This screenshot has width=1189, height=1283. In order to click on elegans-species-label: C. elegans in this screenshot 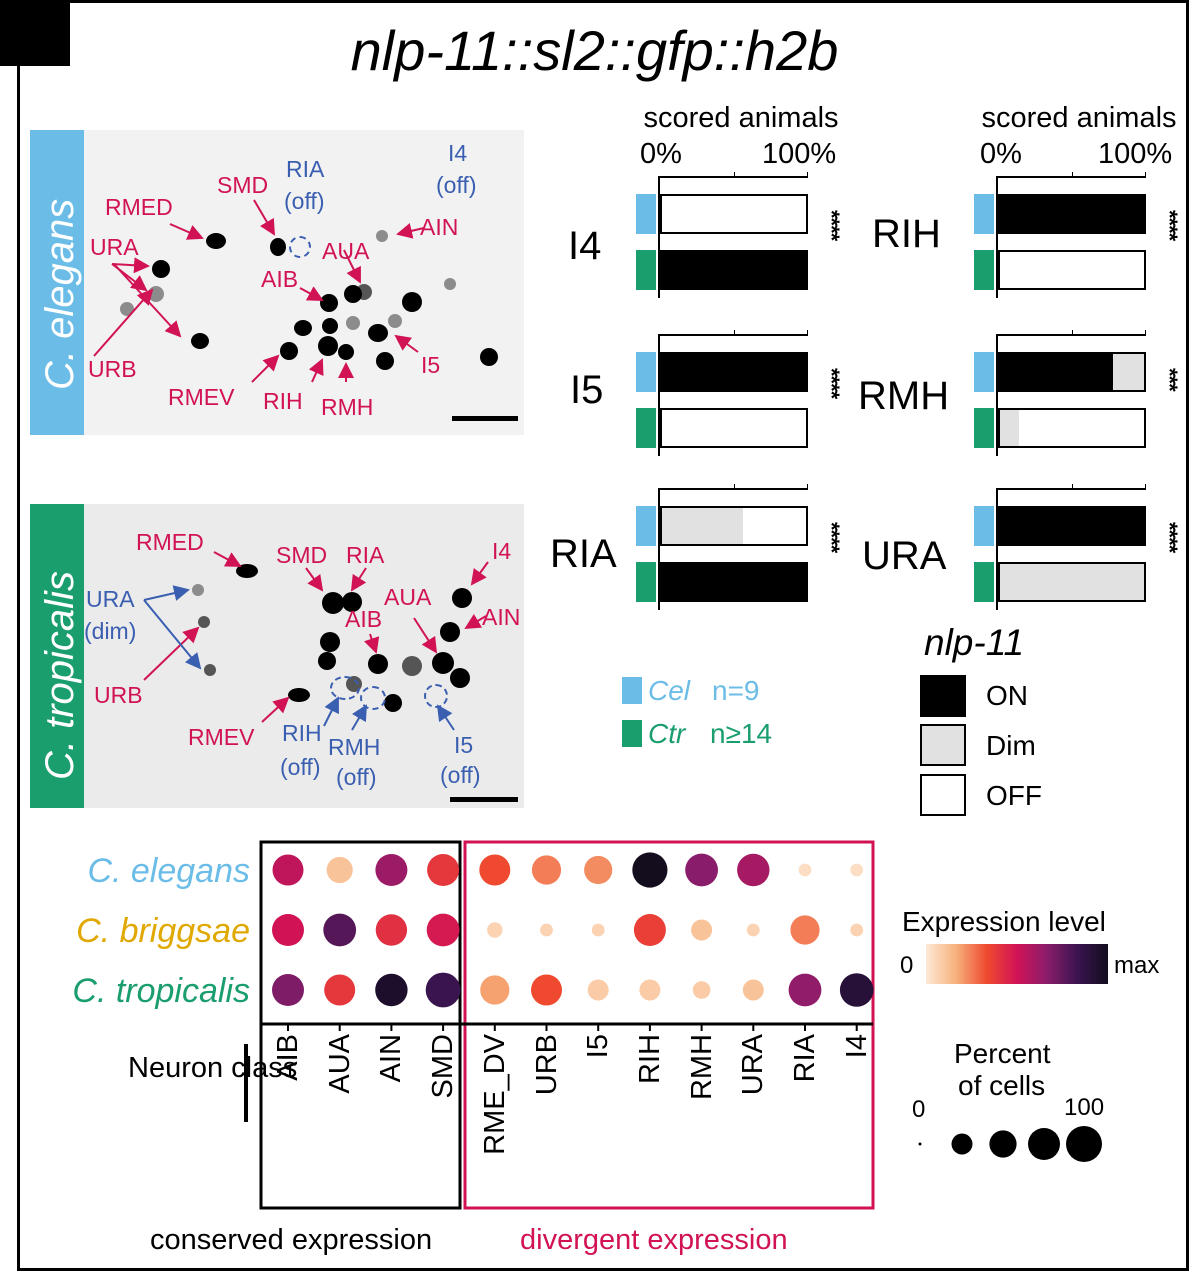, I will do `click(60, 294)`.